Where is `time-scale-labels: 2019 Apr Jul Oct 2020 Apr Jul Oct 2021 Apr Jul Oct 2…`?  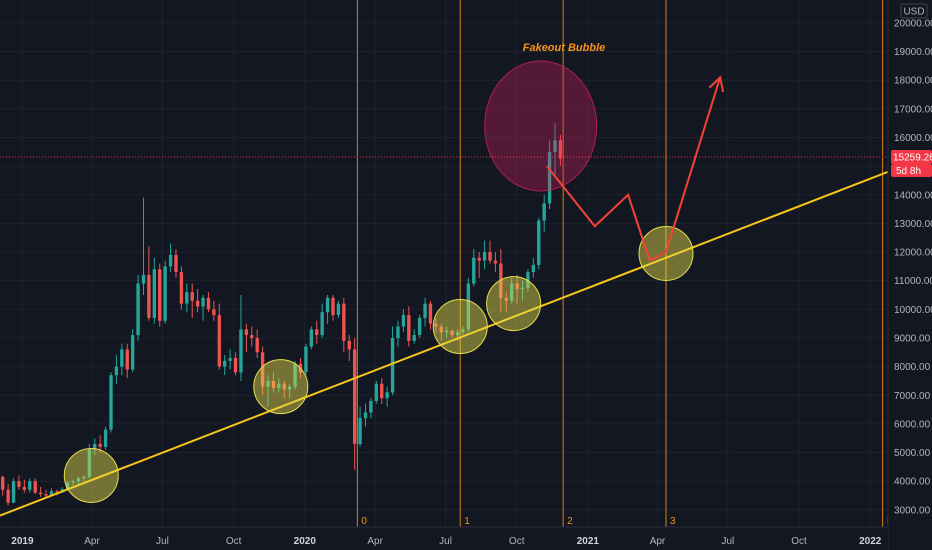
time-scale-labels: 2019 Apr Jul Oct 2020 Apr Jul Oct 2021 Apr Jul Oct 2… is located at coordinates (446, 541).